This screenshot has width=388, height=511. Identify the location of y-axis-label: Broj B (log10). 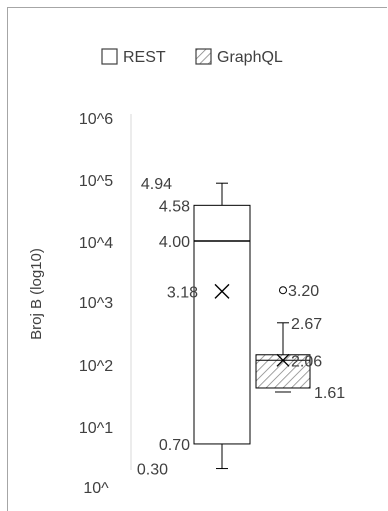
(36, 294).